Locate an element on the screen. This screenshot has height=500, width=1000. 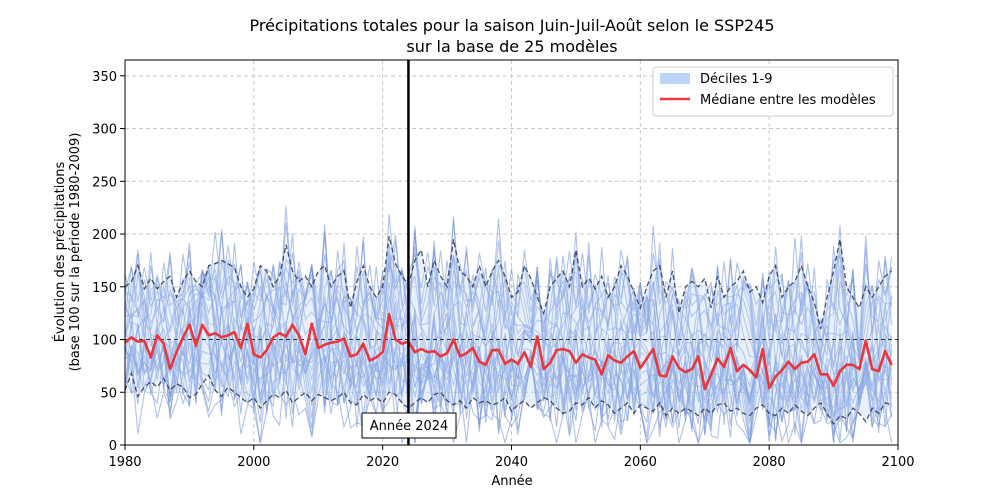
x-tick-label: 2000 is located at coordinates (253, 462).